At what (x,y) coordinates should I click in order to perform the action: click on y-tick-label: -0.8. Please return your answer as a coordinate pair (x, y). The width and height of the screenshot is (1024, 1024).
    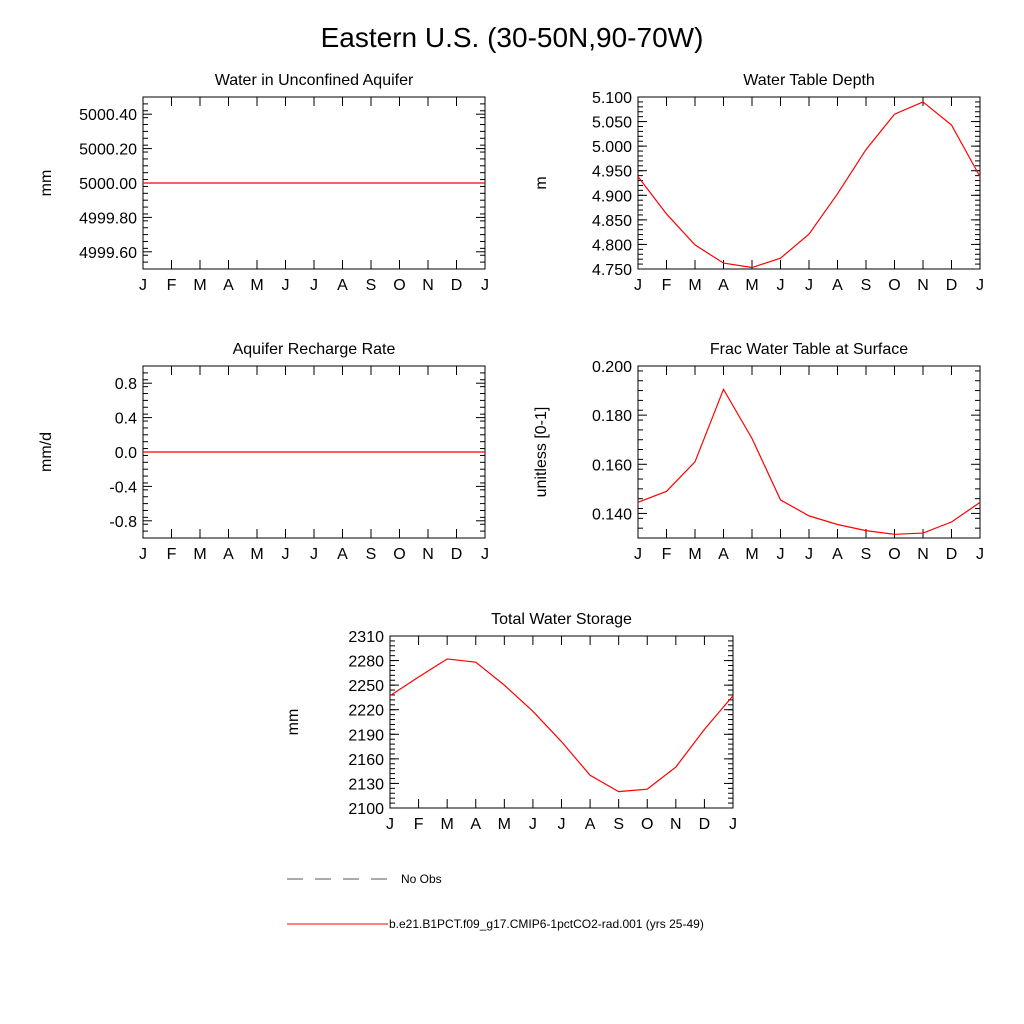
    Looking at the image, I should click on (123, 522).